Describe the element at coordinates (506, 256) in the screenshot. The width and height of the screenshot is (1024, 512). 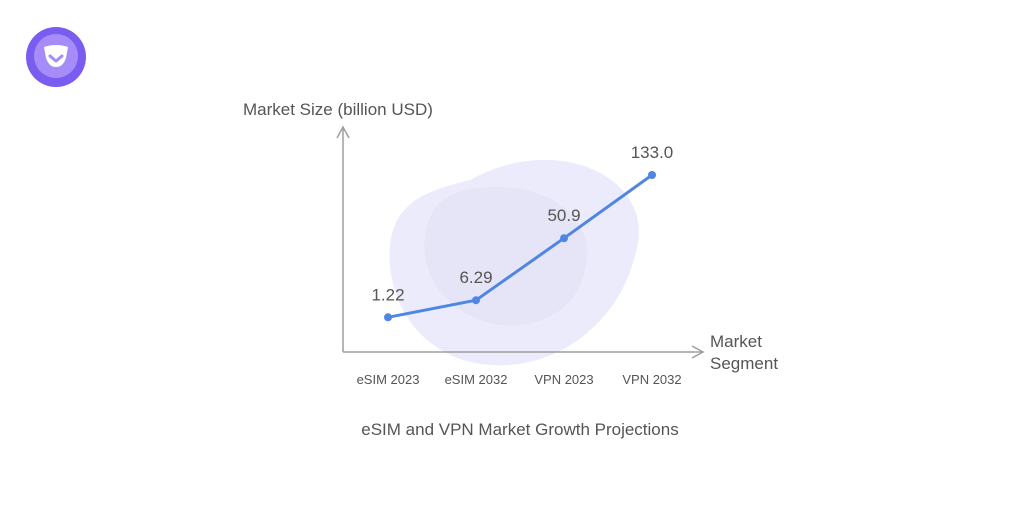
I see `background-blob-inner` at that location.